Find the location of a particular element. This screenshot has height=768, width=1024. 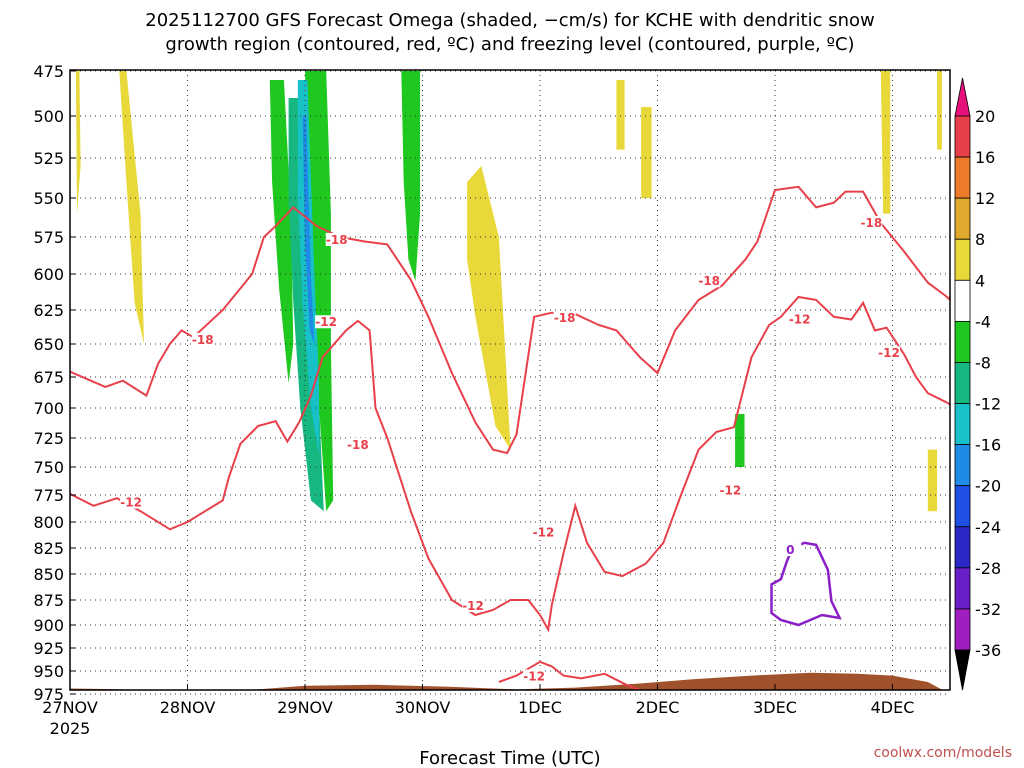

colorbar-label-12: -32 is located at coordinates (988, 609).